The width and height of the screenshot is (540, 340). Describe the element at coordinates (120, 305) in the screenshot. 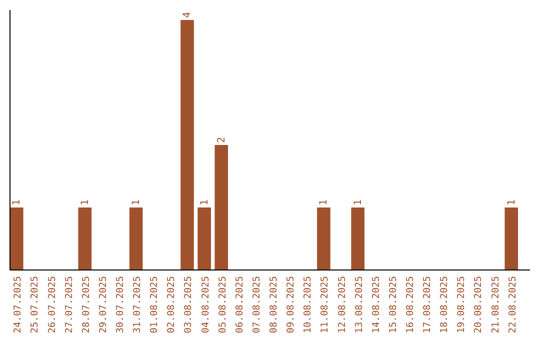

I see `x-tick-label: 30.07.2025` at that location.